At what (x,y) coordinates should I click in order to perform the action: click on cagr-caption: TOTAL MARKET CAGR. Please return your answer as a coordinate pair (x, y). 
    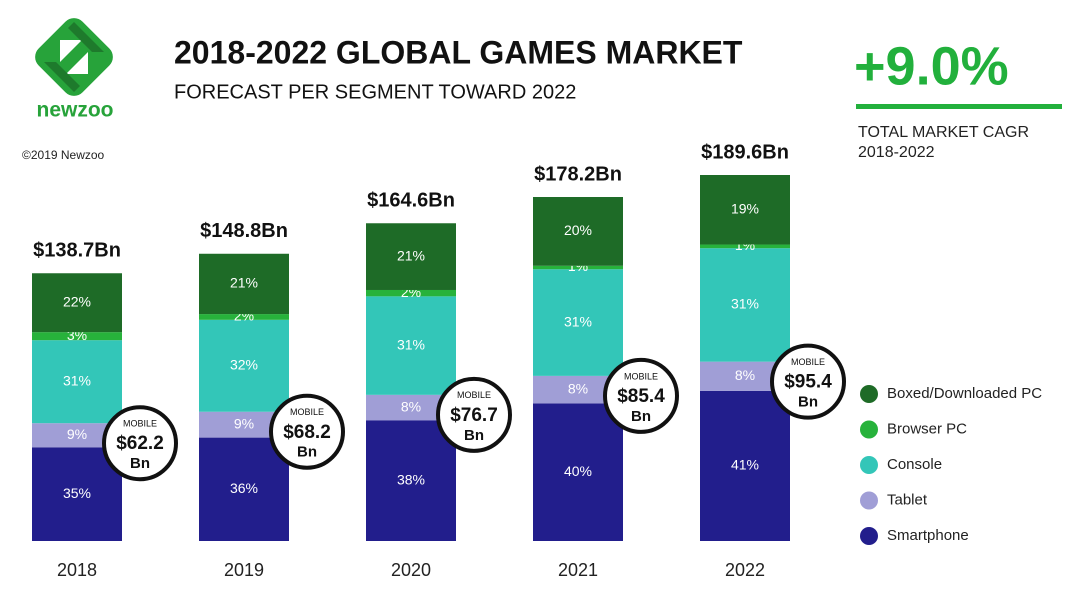
    Looking at the image, I should click on (943, 132).